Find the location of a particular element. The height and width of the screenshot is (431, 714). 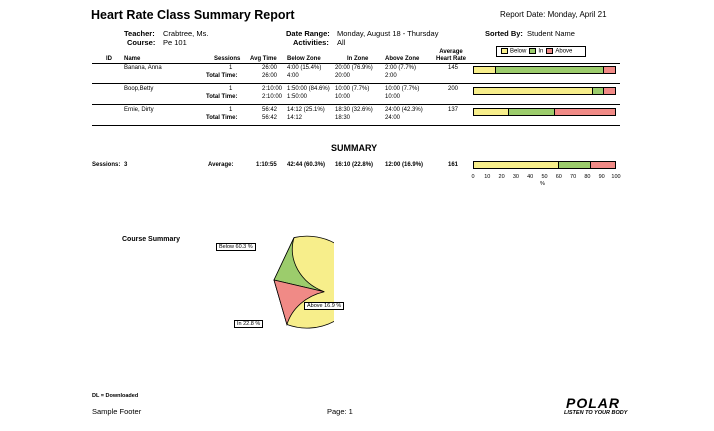

summary-axis: 0 10 20 30 40 50 60 70 80 90 100 is located at coordinates (545, 181).